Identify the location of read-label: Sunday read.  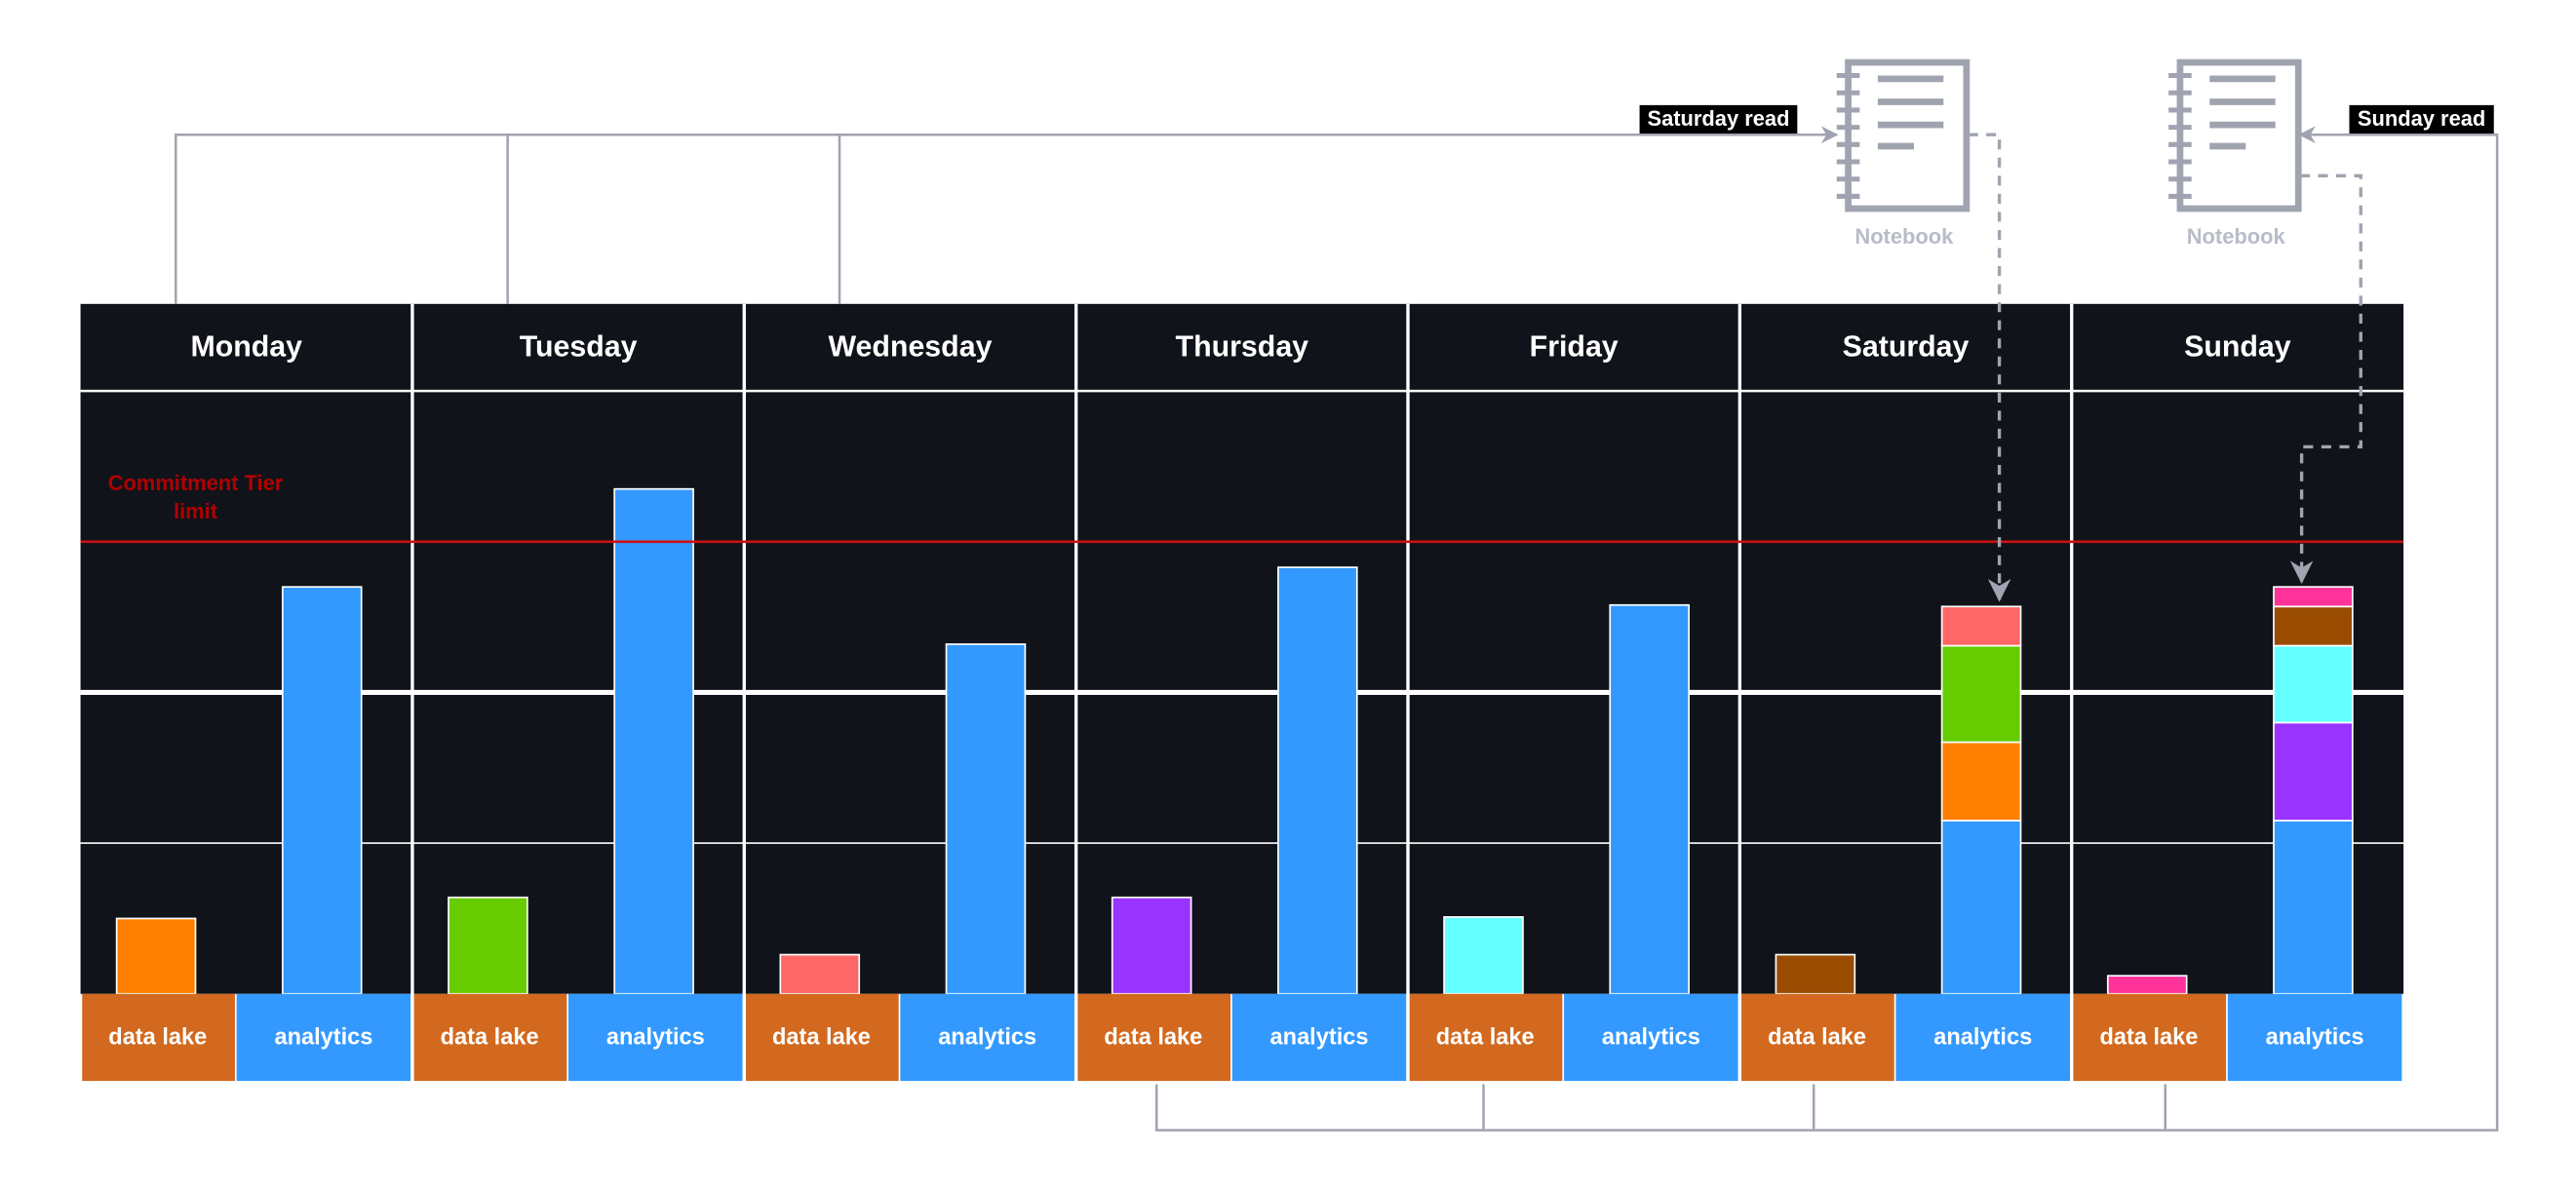
(2421, 119).